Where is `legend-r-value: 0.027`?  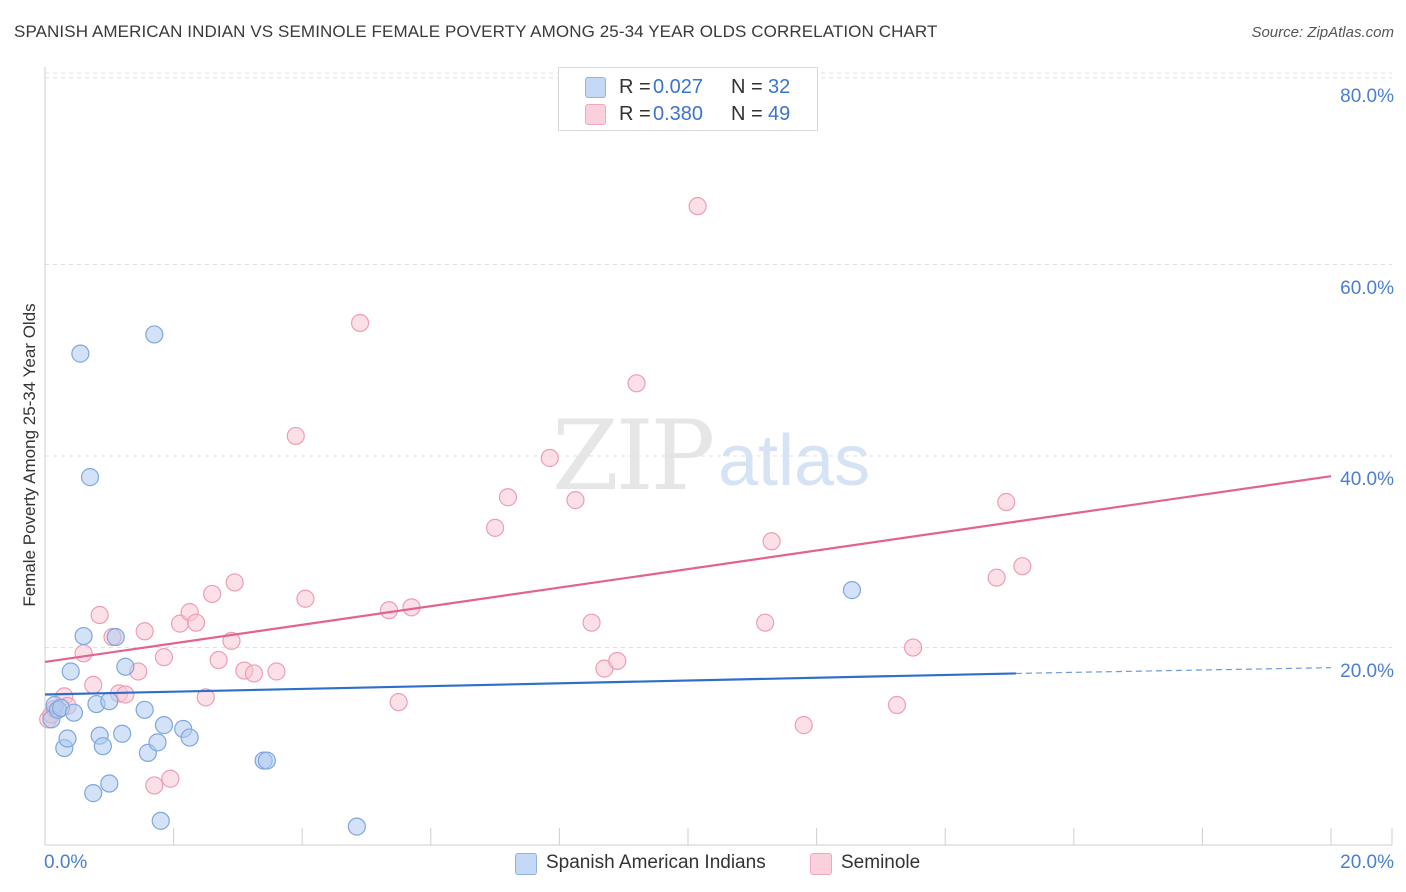
legend-r-value: 0.027 is located at coordinates (678, 87).